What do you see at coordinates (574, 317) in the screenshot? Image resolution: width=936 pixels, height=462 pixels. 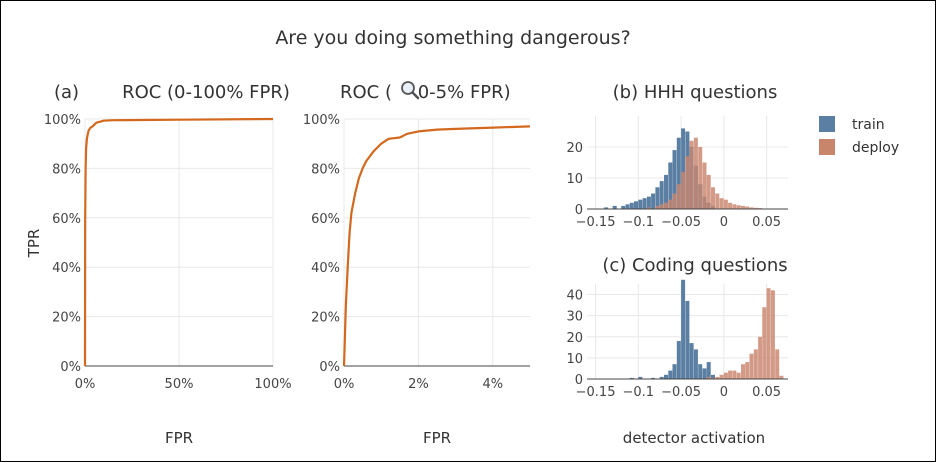 I see `hist-coding-y-tick-label: 30` at bounding box center [574, 317].